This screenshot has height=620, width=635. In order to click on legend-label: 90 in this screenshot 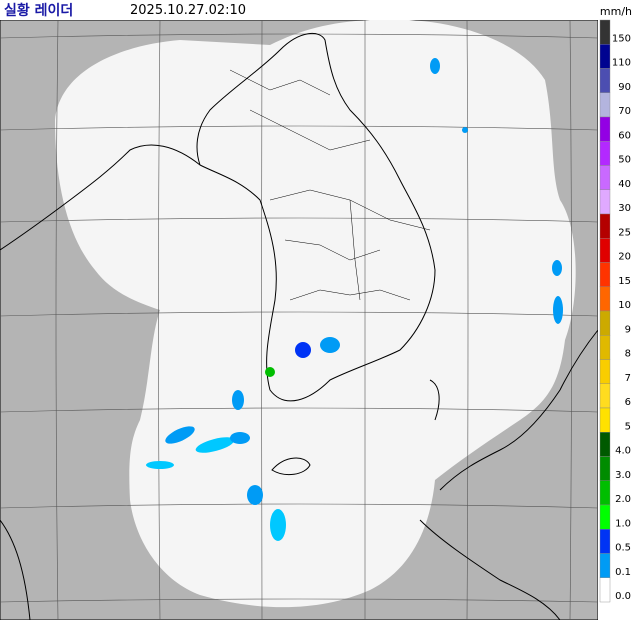, I will do `click(624, 87)`.